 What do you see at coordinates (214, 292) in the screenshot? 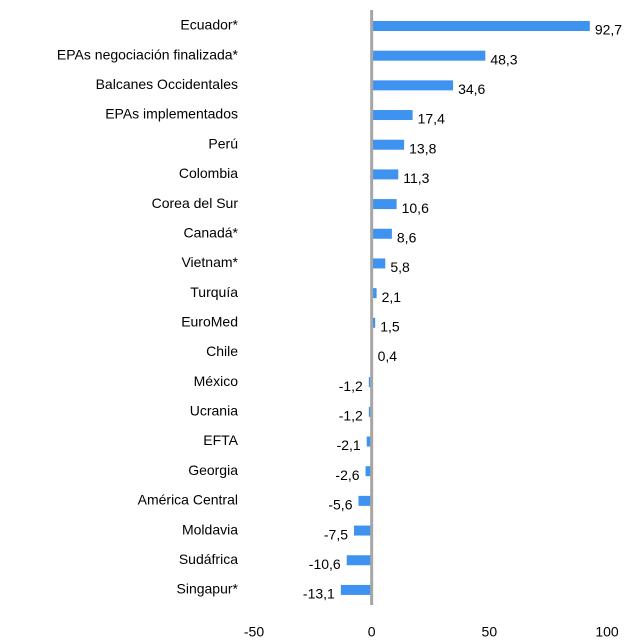
I see `category-label: Turquía` at bounding box center [214, 292].